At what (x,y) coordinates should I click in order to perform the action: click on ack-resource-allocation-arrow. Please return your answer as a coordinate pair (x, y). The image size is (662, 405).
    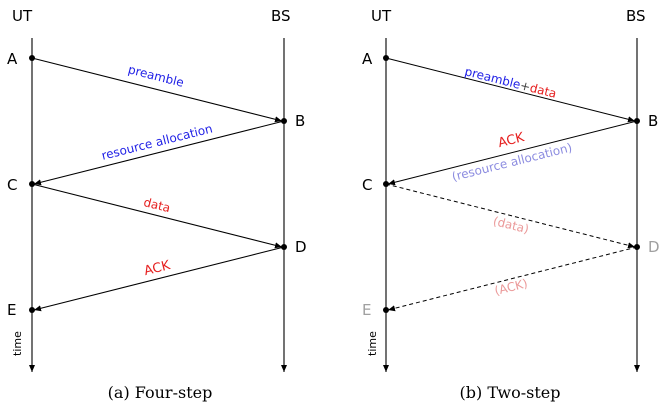
    Looking at the image, I should click on (512, 153).